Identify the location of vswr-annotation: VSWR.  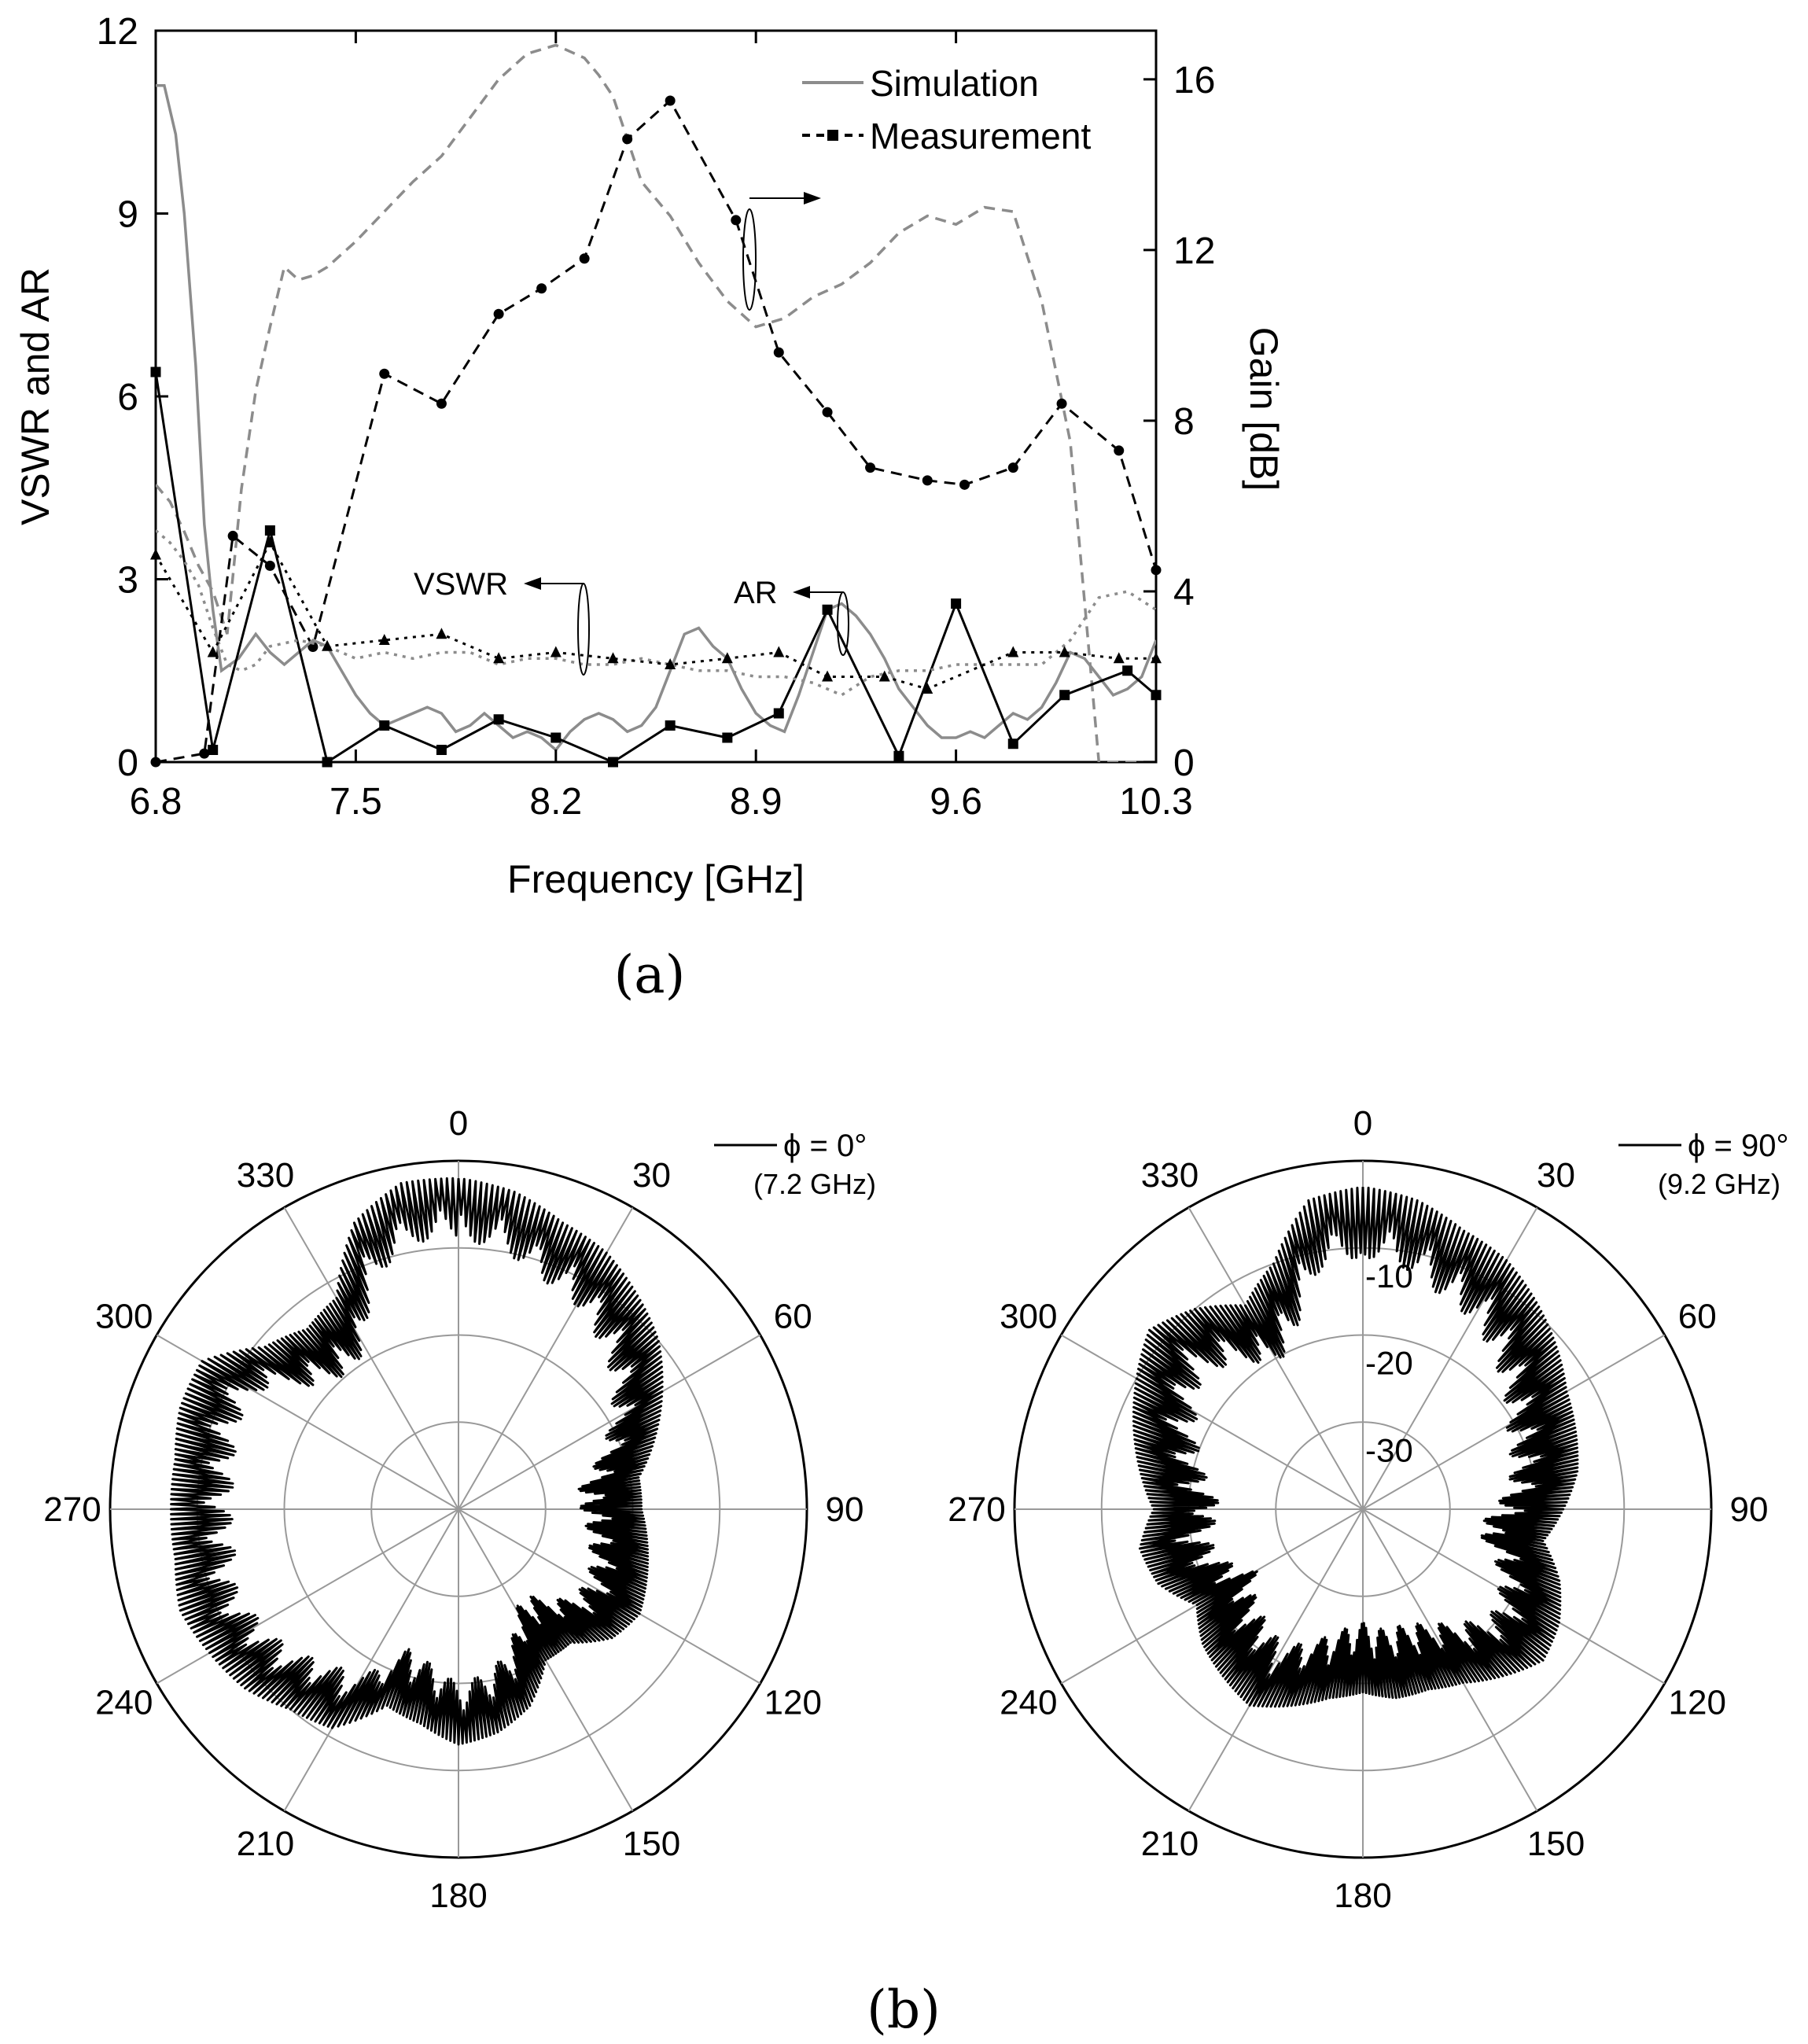
(502, 621).